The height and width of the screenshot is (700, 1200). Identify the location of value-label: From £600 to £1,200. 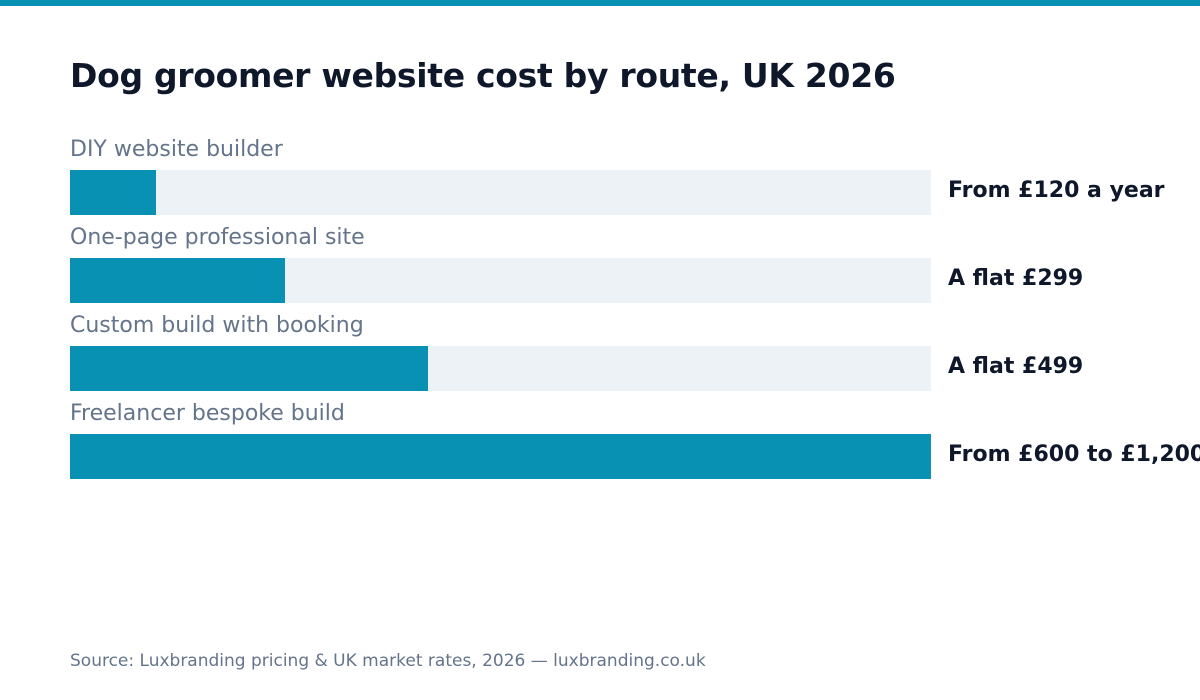
(1074, 454).